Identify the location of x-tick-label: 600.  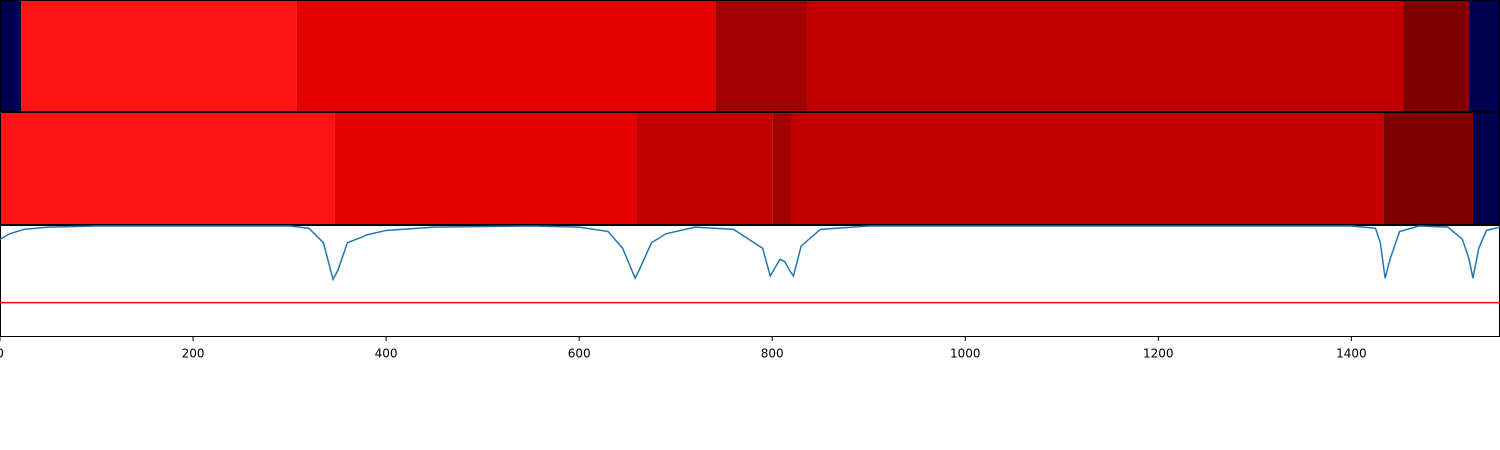
(579, 354).